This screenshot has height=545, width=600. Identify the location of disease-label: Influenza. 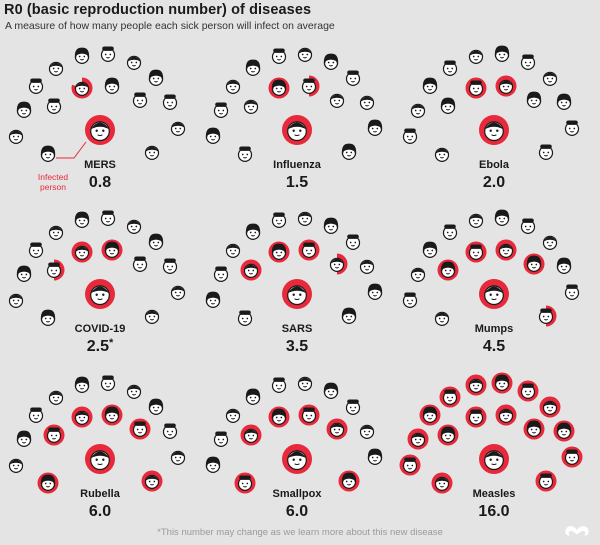
(297, 165).